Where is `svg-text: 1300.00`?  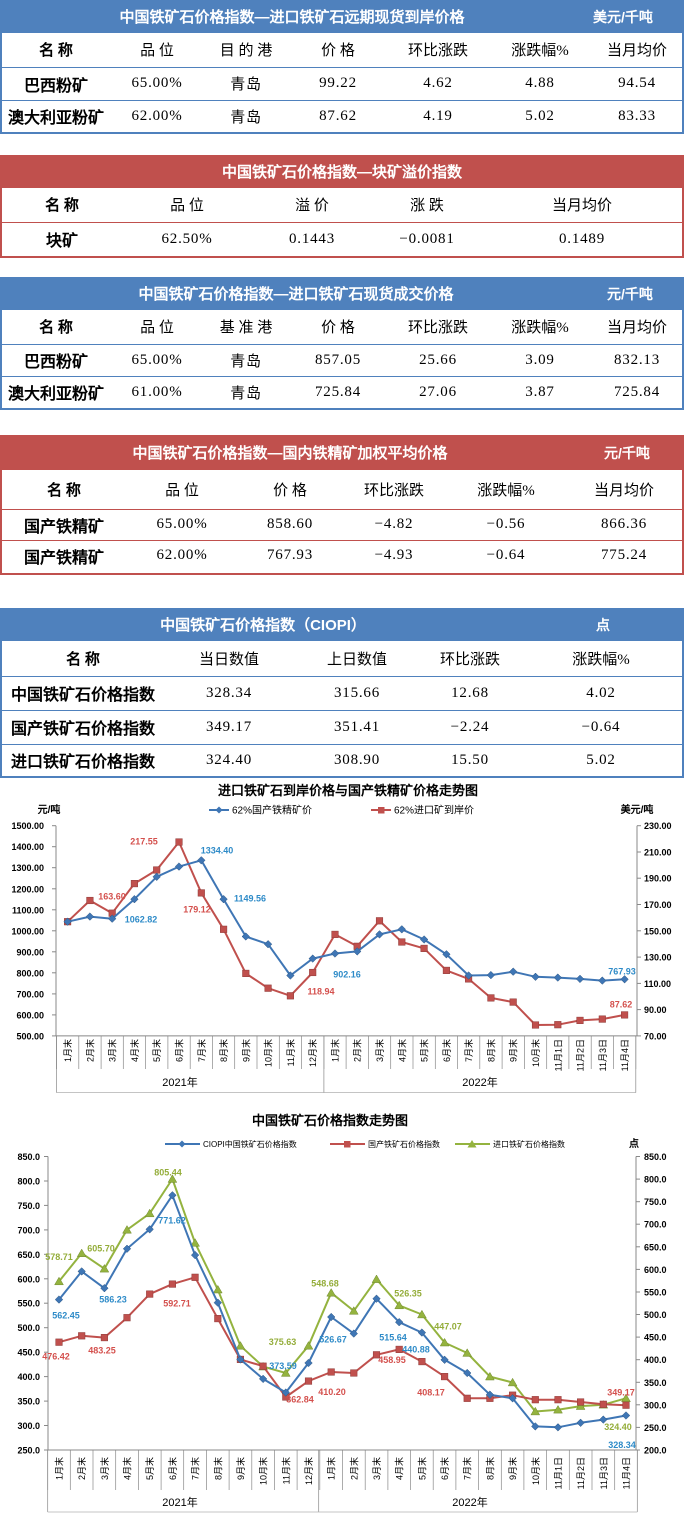
svg-text: 1300.00 is located at coordinates (27, 868).